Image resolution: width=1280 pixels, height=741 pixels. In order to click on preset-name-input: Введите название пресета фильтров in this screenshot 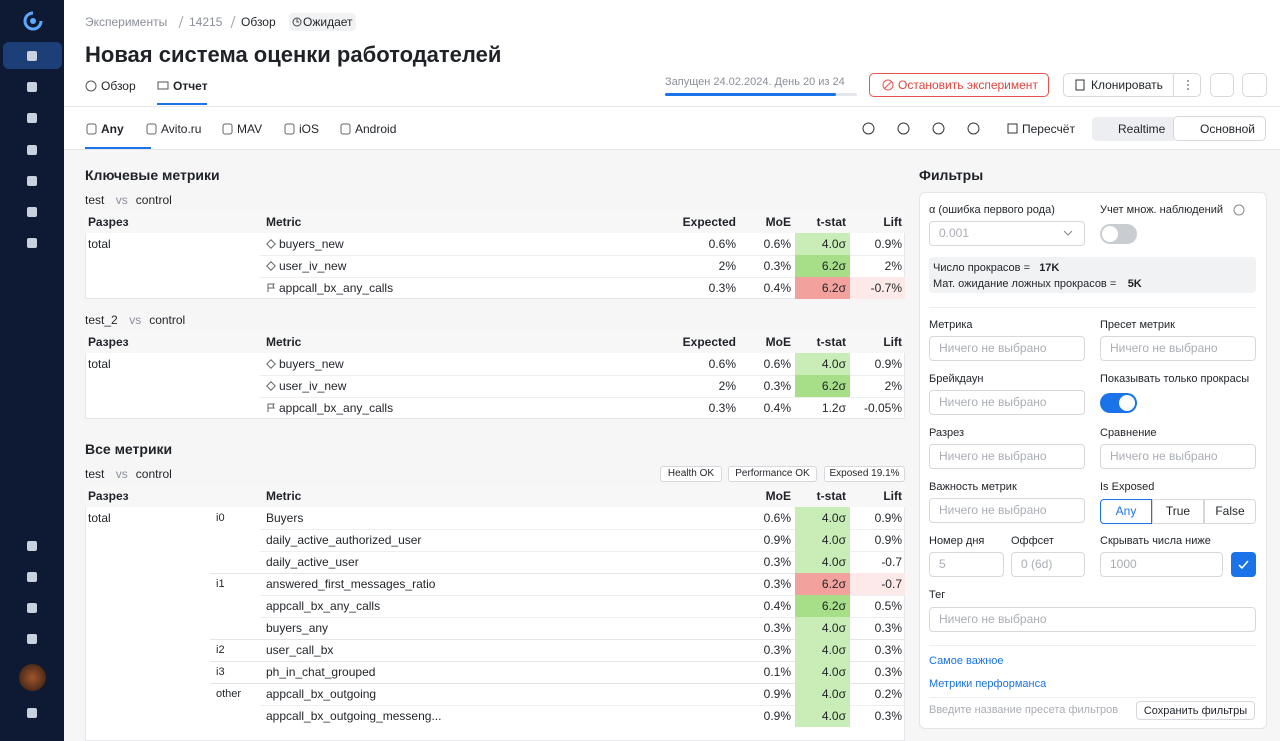, I will do `click(1024, 710)`.